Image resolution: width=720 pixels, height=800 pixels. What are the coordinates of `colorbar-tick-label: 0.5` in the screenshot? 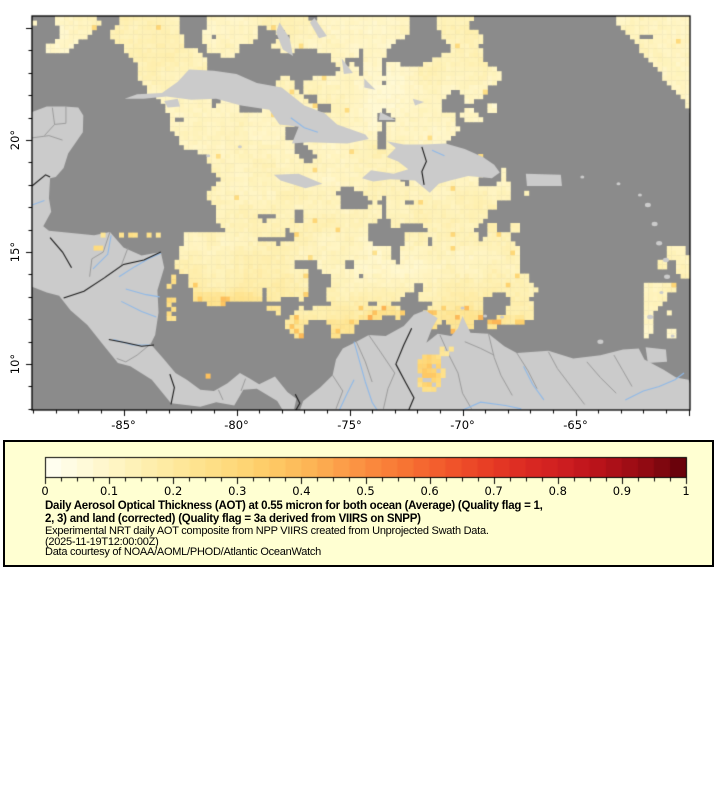 It's located at (365, 491).